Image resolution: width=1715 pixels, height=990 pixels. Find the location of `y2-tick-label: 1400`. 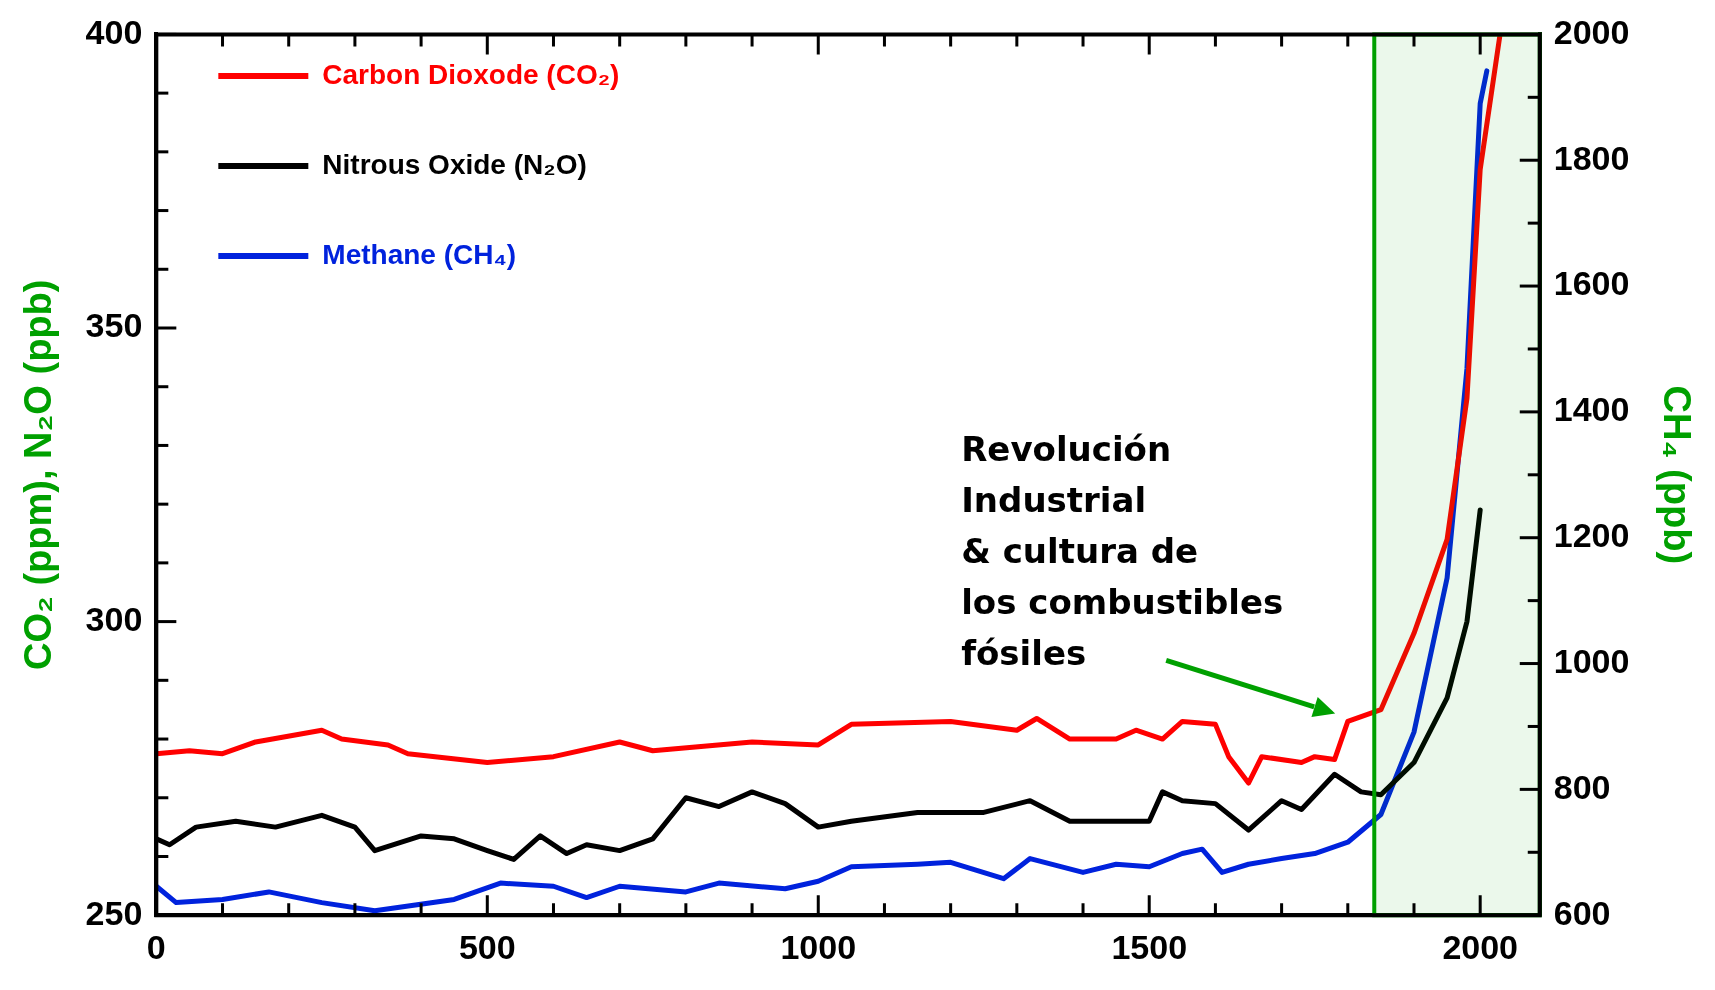

y2-tick-label: 1400 is located at coordinates (1591, 409).